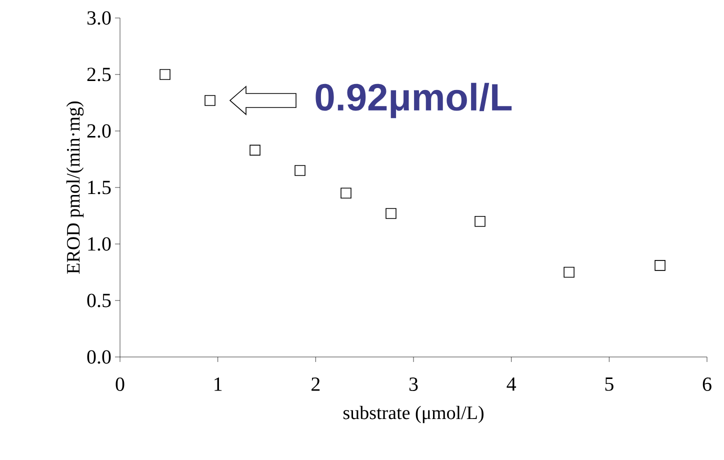 The height and width of the screenshot is (460, 724). What do you see at coordinates (316, 384) in the screenshot?
I see `x-tick-label: 2` at bounding box center [316, 384].